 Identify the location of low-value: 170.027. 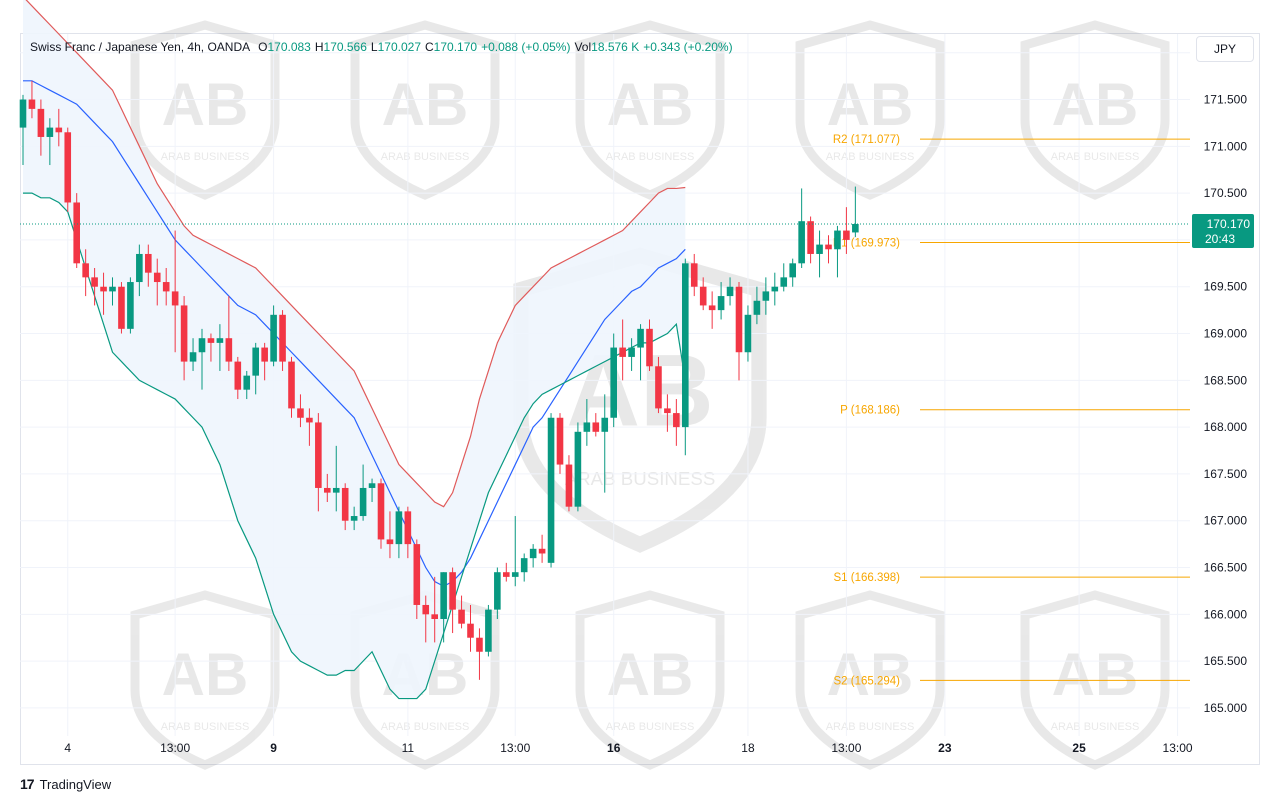
(399, 47).